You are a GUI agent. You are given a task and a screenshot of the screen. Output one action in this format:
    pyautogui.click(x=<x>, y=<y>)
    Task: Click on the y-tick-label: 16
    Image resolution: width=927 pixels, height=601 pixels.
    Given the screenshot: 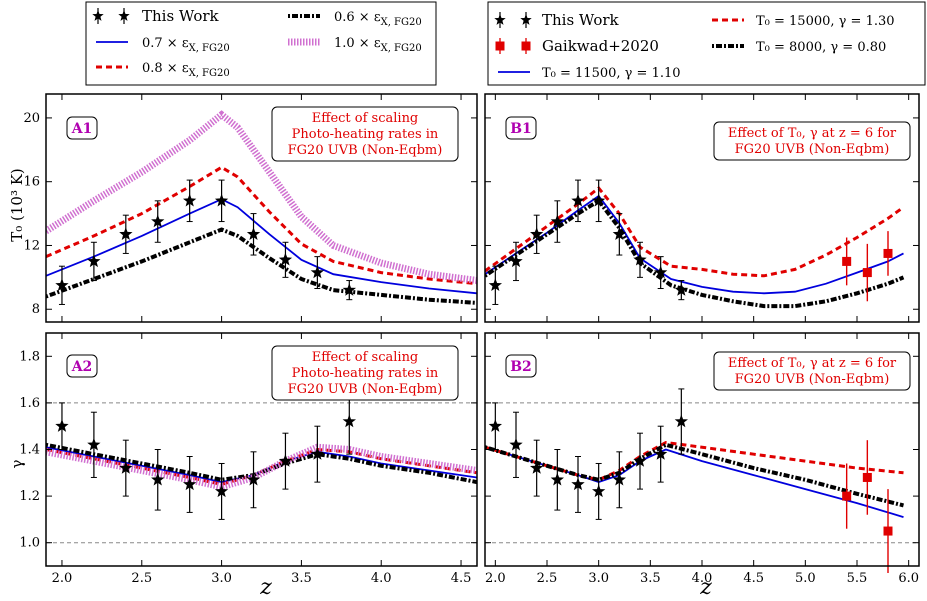 What is the action you would take?
    pyautogui.click(x=31, y=182)
    